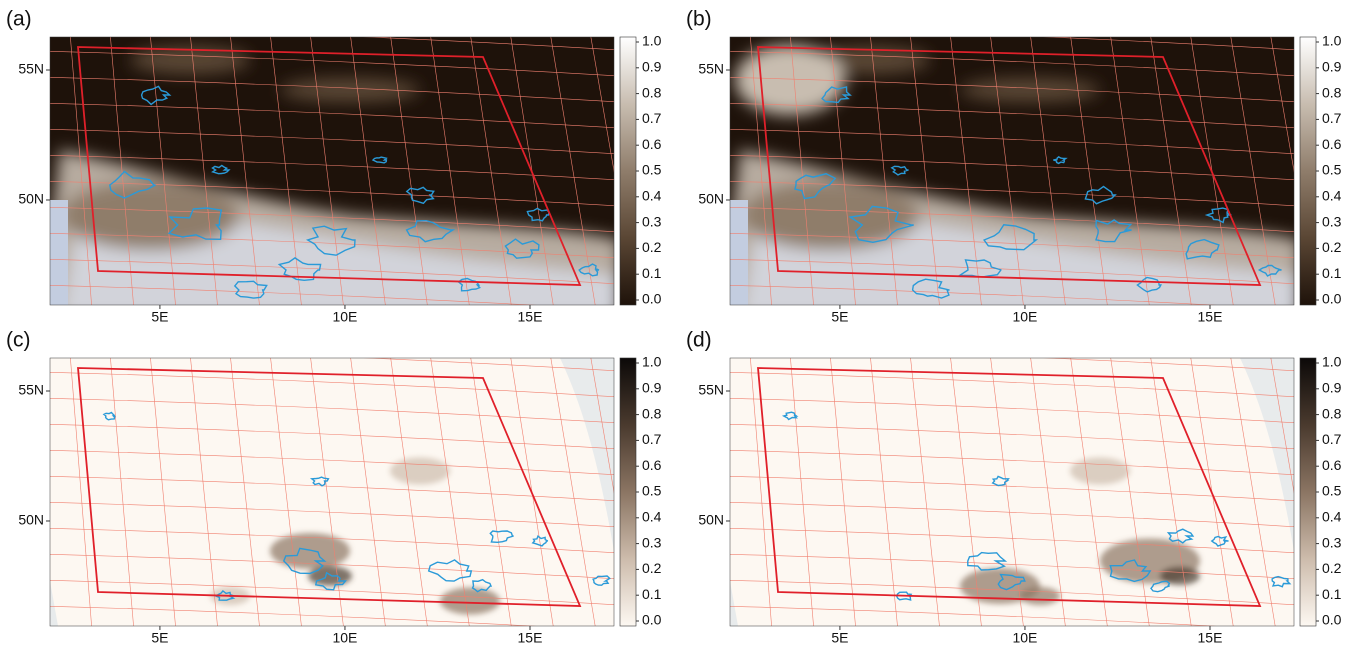 This screenshot has height=648, width=1360. What do you see at coordinates (1332, 388) in the screenshot?
I see `colorbar-tick-label: 0.9` at bounding box center [1332, 388].